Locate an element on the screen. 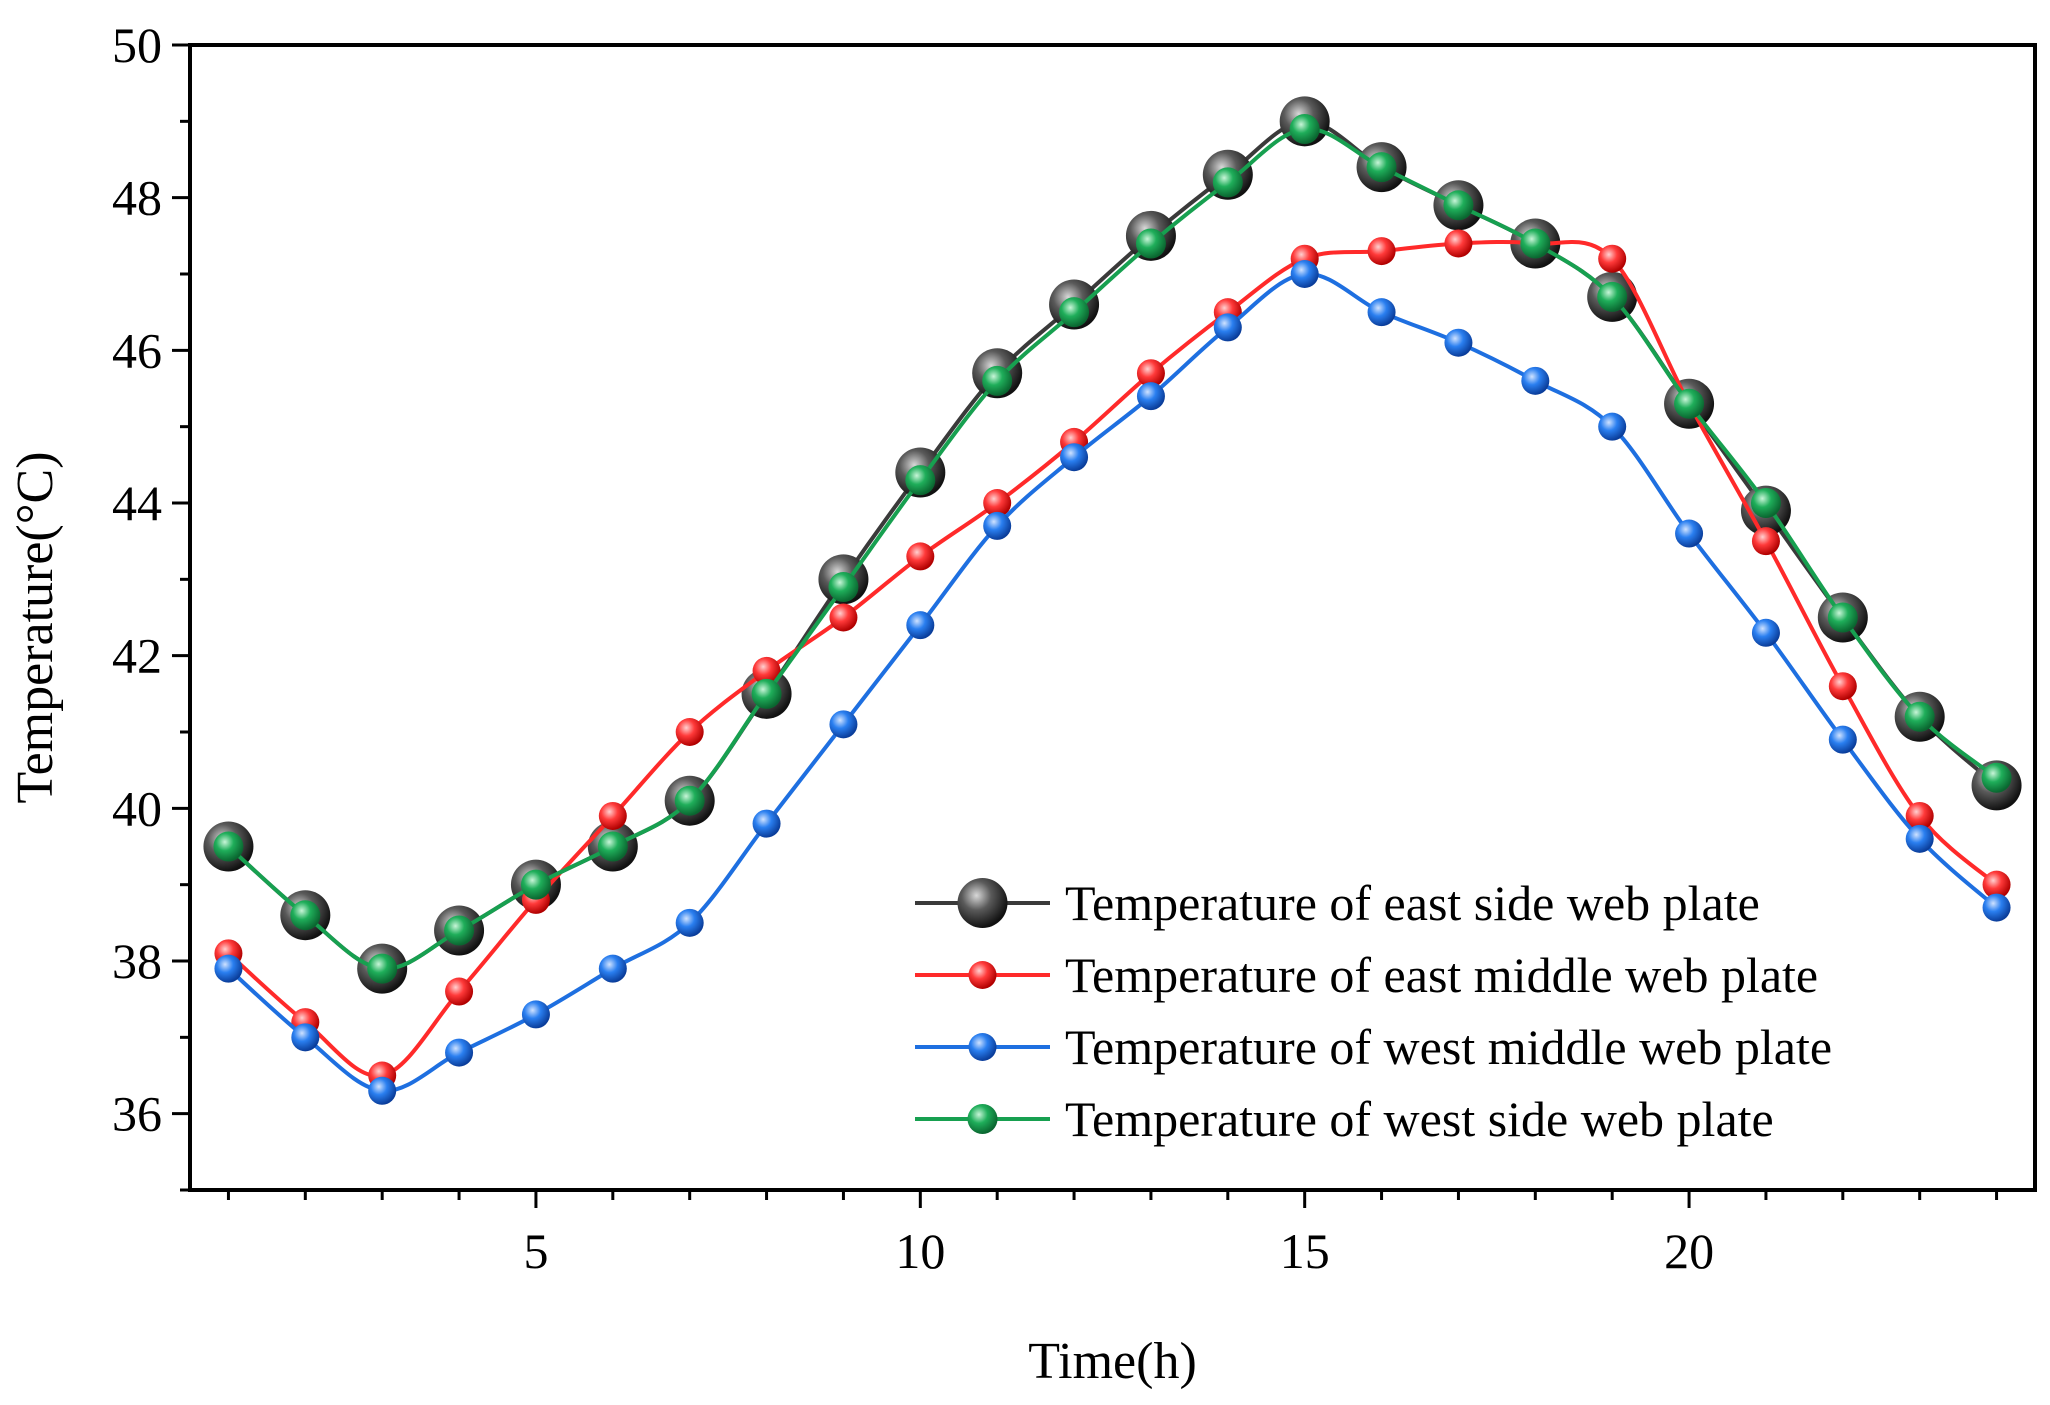  x-tick-label: 5 is located at coordinates (535, 1251).